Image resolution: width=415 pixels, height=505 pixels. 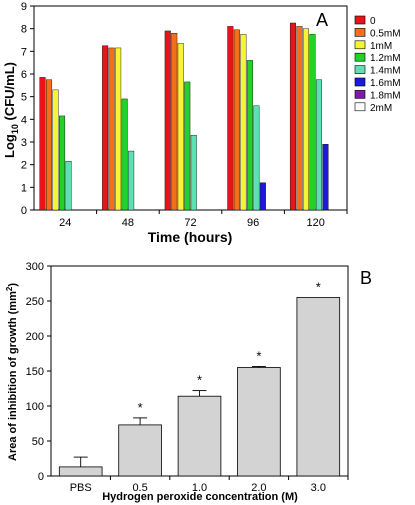 I want to click on legend-label: 2mM, so click(x=381, y=108).